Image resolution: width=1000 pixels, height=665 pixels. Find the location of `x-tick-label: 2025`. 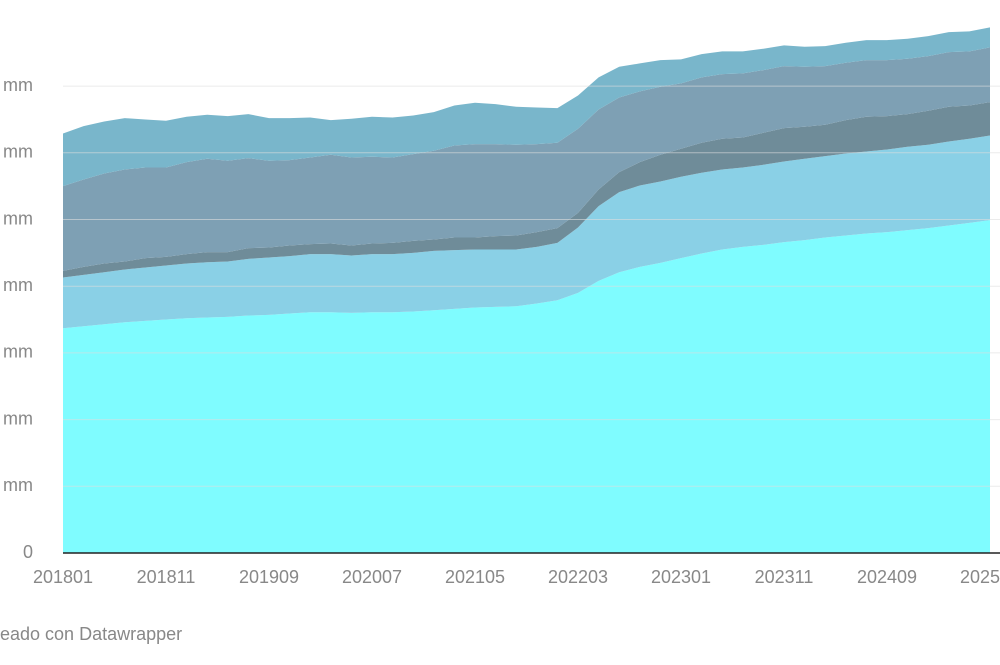

x-tick-label: 2025 is located at coordinates (980, 577).